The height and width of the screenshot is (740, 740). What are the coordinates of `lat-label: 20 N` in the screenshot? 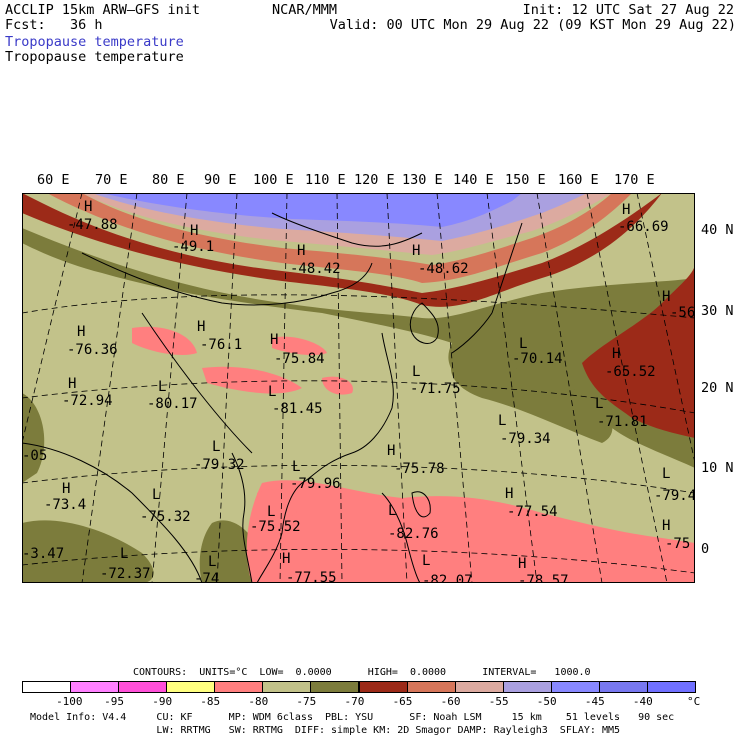 It's located at (717, 388).